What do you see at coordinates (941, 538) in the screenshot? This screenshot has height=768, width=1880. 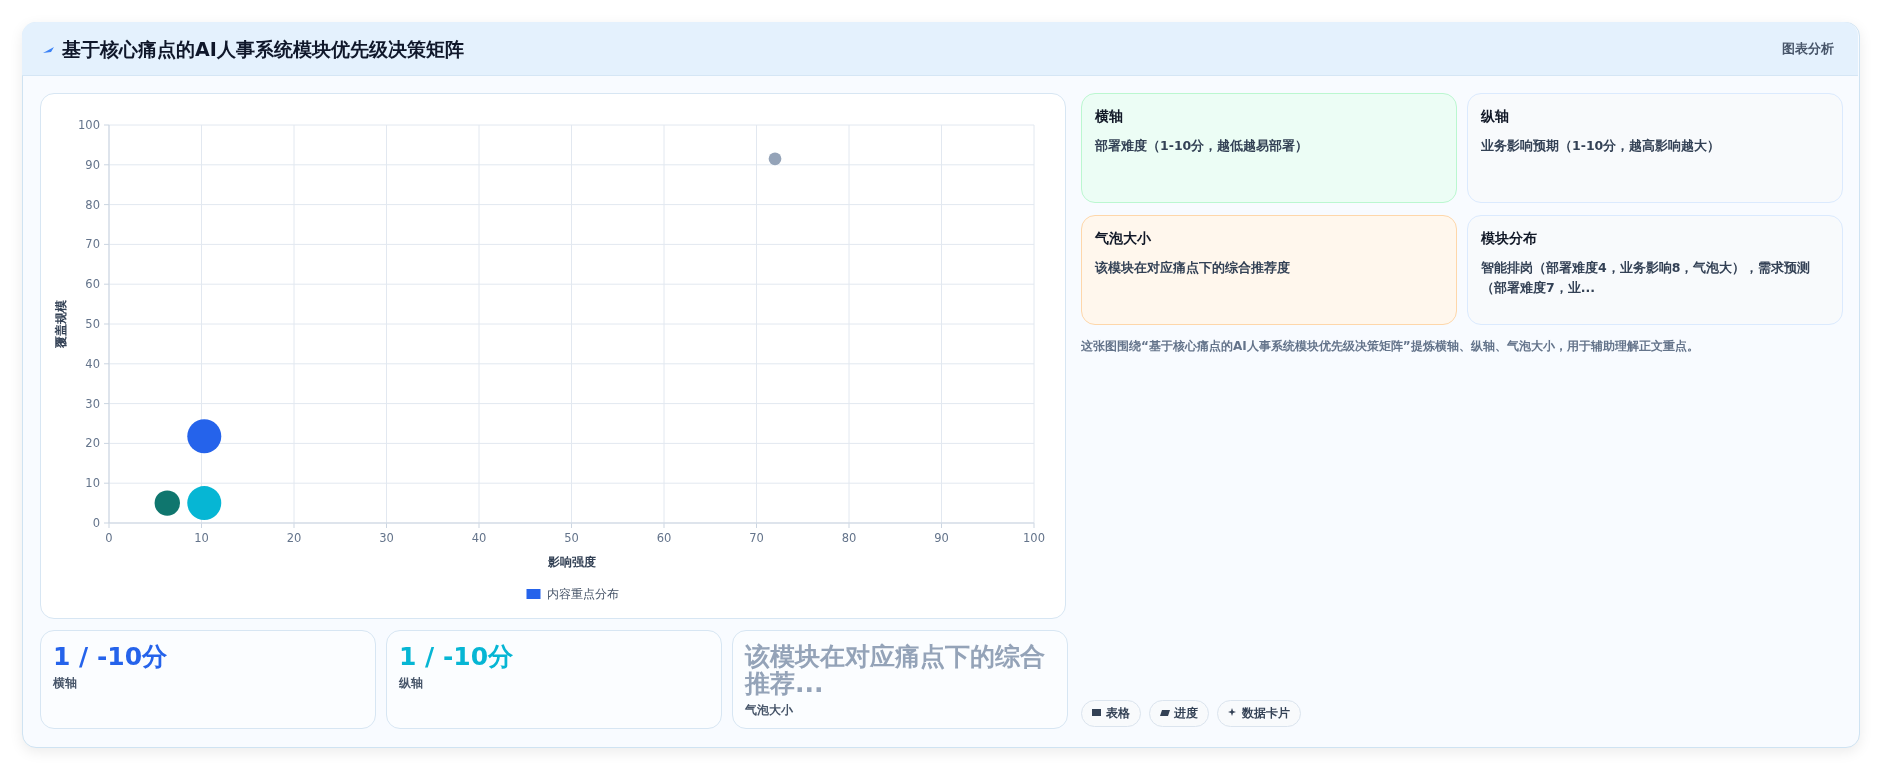 I see `x-tick-label: 90` at bounding box center [941, 538].